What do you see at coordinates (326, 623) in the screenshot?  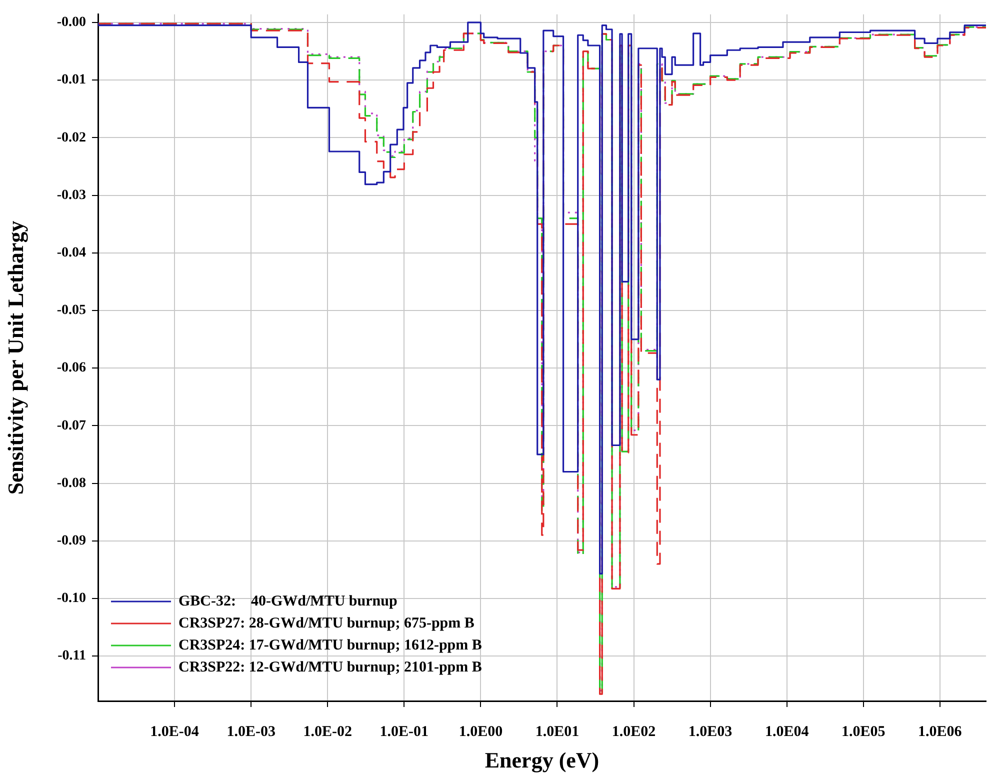 I see `legend-label: CR3SP27: 28-GWd/MTU burnup; 675-ppm B` at bounding box center [326, 623].